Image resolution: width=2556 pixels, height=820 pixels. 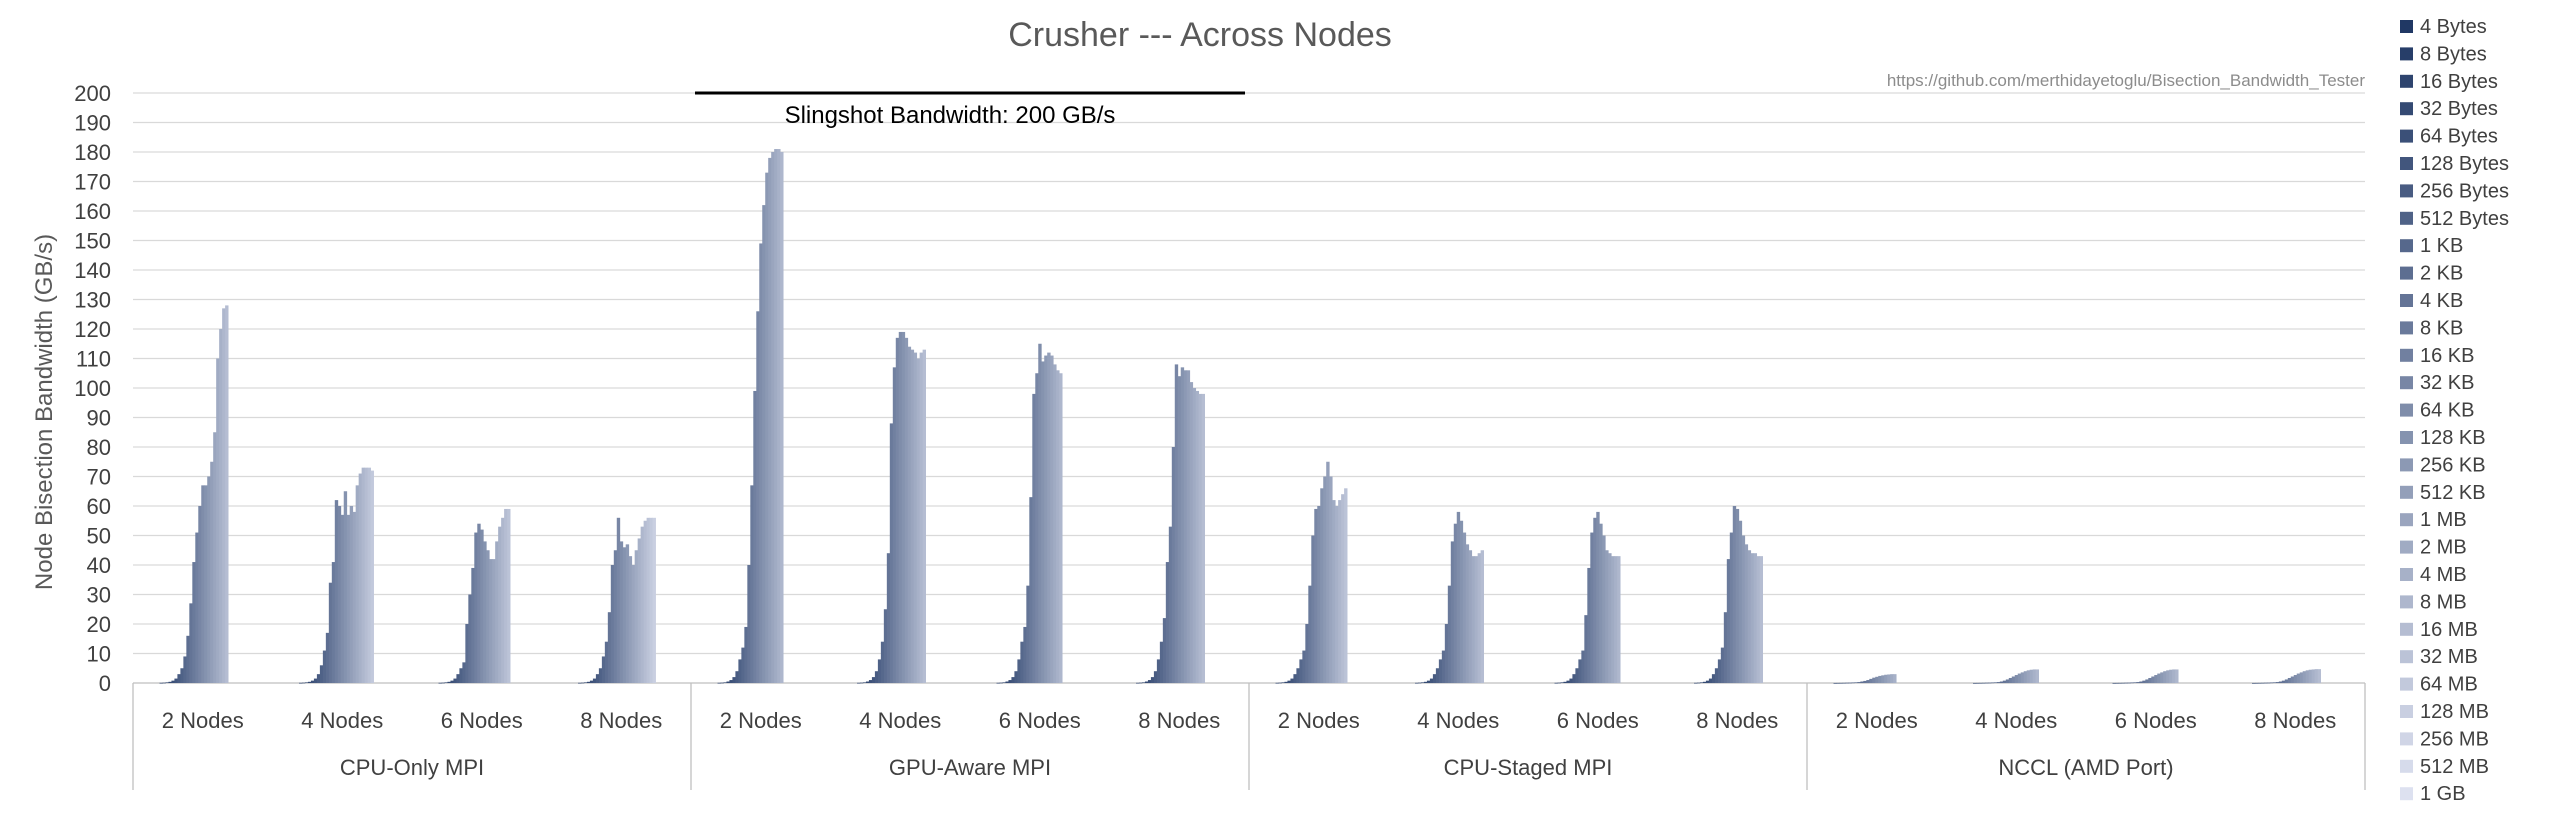 I want to click on y-axis-label: Node Bisection Bandwidth (GB/s), so click(x=44, y=412).